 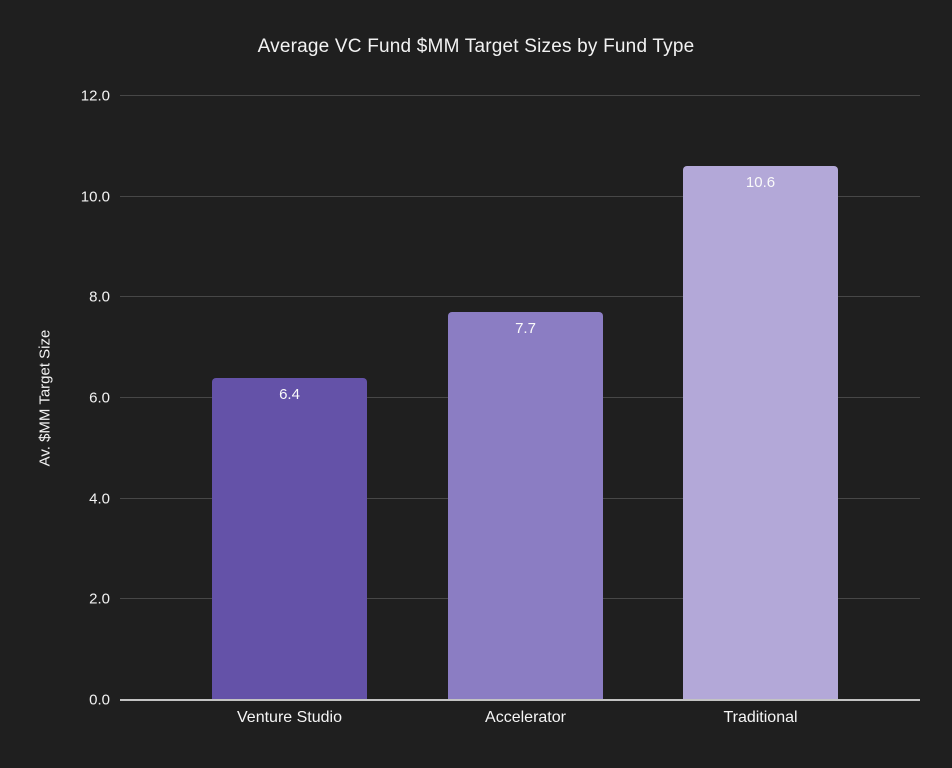 What do you see at coordinates (525, 717) in the screenshot?
I see `x-category-label-accelerator: Accelerator` at bounding box center [525, 717].